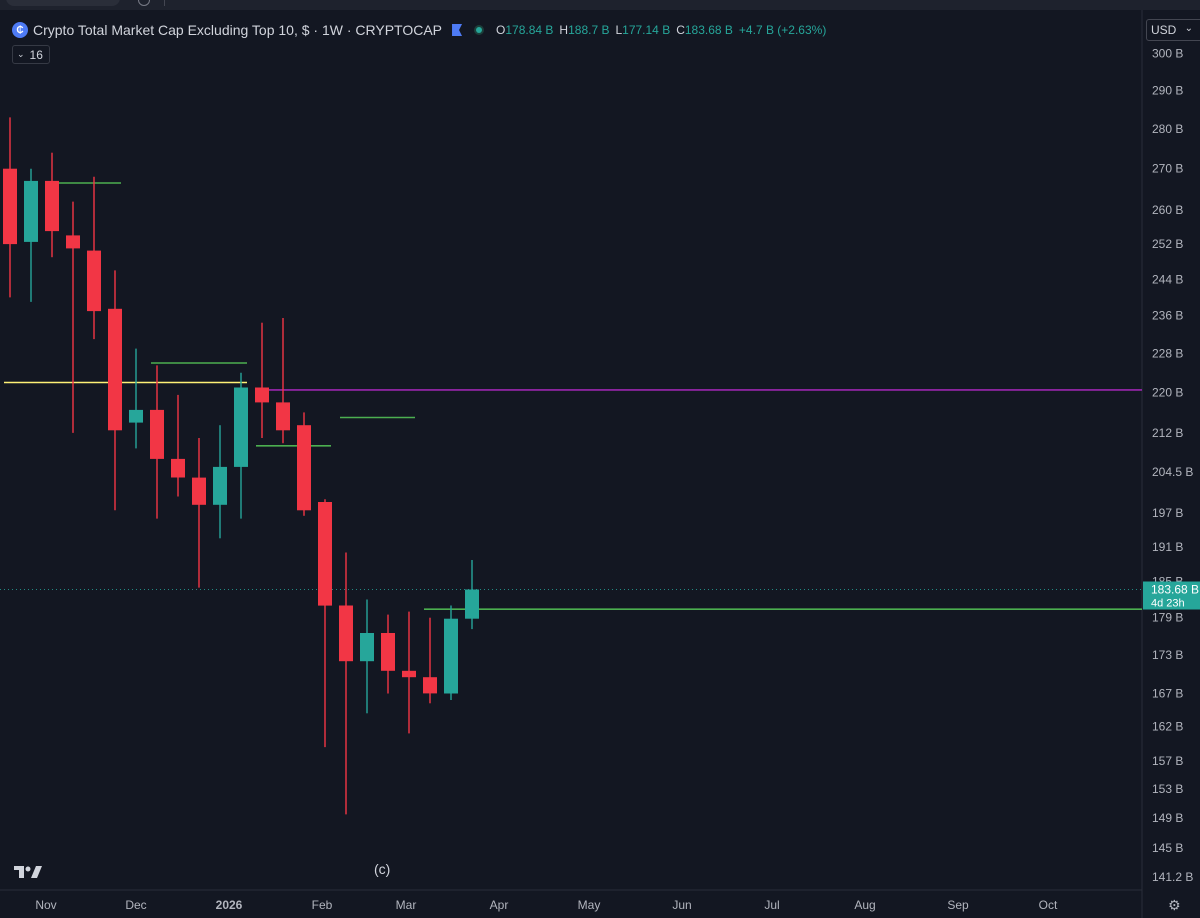 This screenshot has width=1200, height=918. Describe the element at coordinates (1164, 30) in the screenshot. I see `currency-label: USD` at that location.